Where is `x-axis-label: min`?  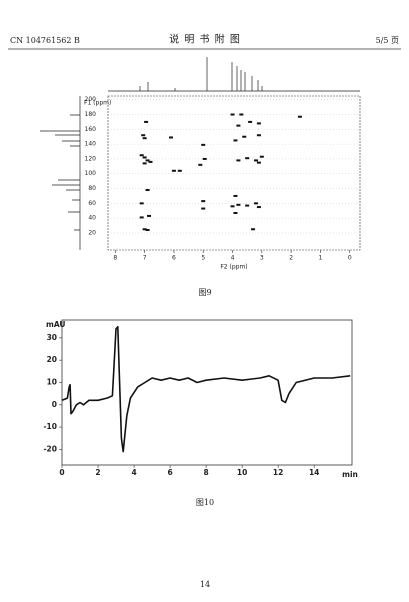
x-axis-label: min is located at coordinates (350, 474).